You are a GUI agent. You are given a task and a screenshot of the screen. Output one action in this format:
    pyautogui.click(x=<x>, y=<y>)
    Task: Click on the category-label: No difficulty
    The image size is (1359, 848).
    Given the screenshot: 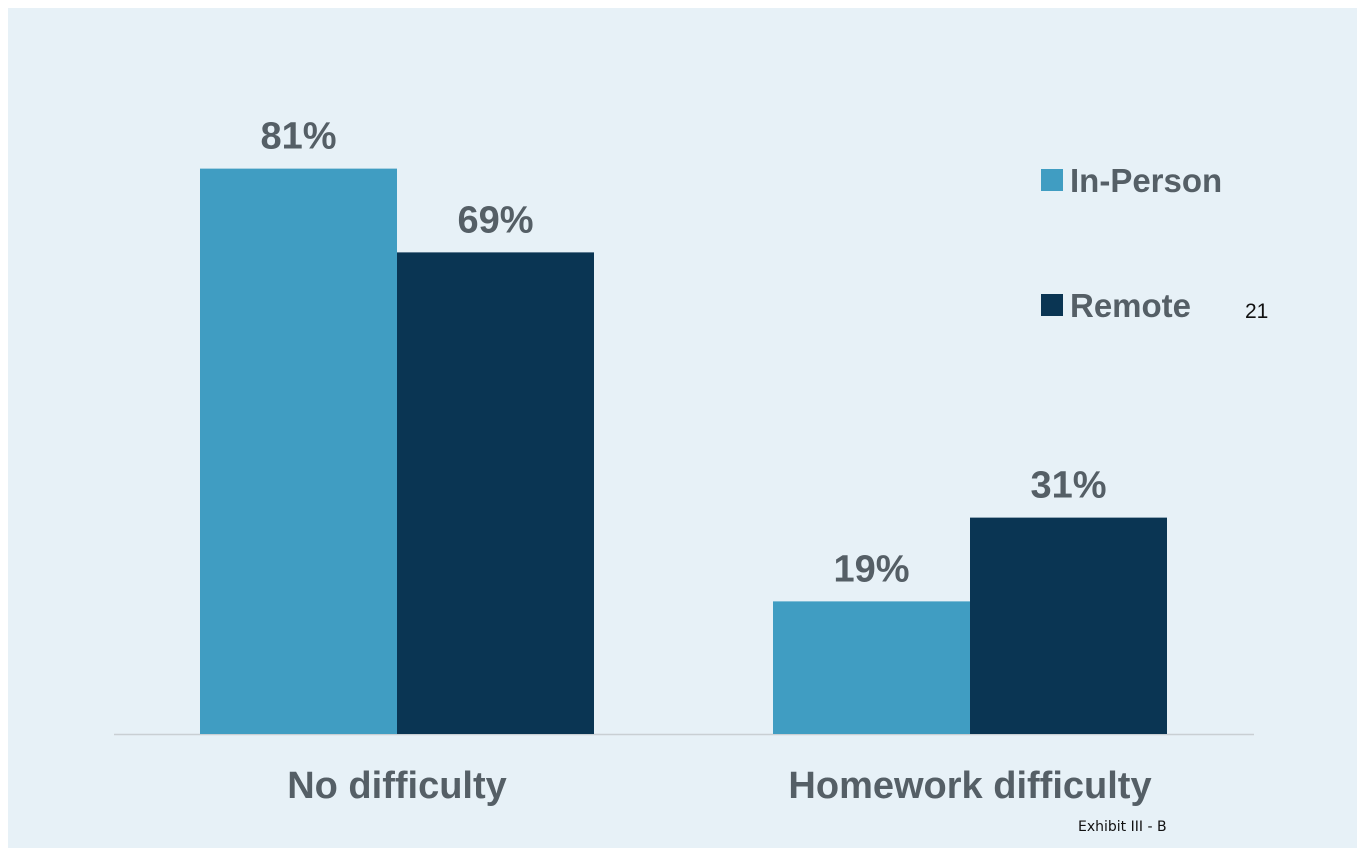 What is the action you would take?
    pyautogui.click(x=397, y=786)
    